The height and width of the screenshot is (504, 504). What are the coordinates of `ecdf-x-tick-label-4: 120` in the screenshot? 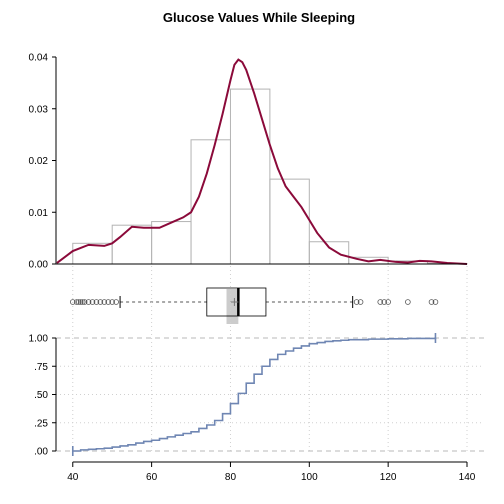 It's located at (388, 477).